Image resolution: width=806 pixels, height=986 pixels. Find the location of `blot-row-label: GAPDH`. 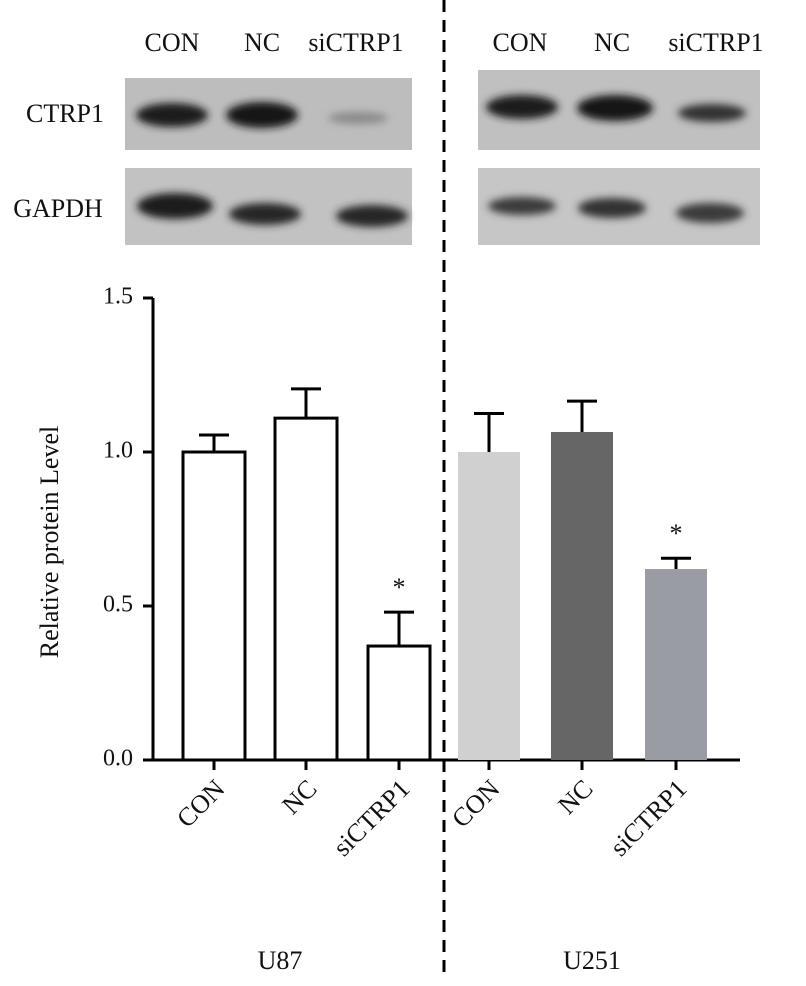

blot-row-label: GAPDH is located at coordinates (58, 208).